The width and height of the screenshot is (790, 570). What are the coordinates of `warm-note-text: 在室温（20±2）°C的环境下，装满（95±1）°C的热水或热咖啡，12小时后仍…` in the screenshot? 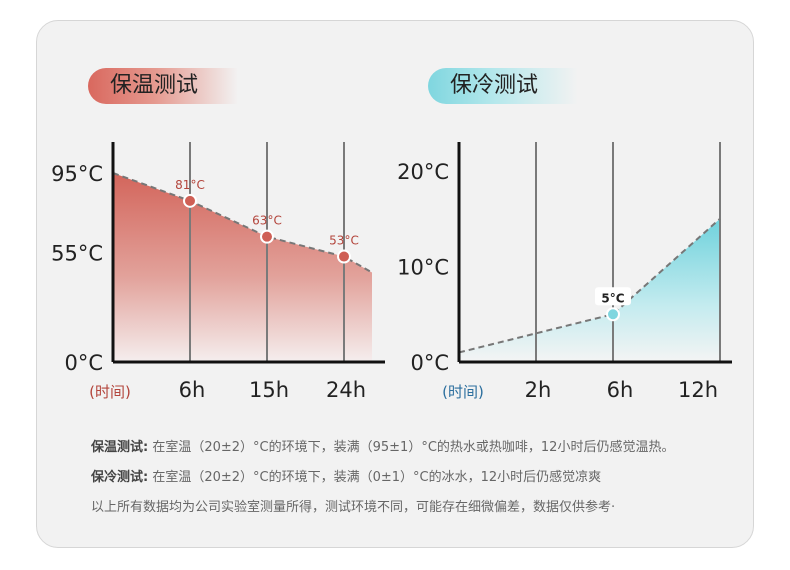 It's located at (413, 447).